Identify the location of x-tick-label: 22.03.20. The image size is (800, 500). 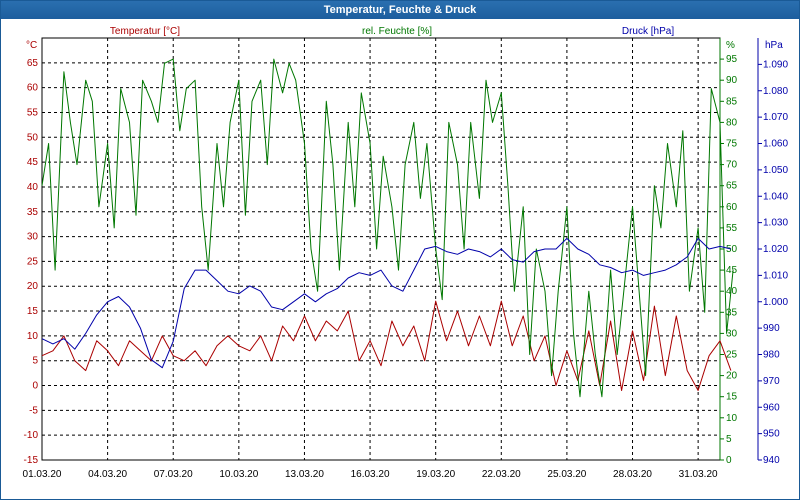
(501, 474).